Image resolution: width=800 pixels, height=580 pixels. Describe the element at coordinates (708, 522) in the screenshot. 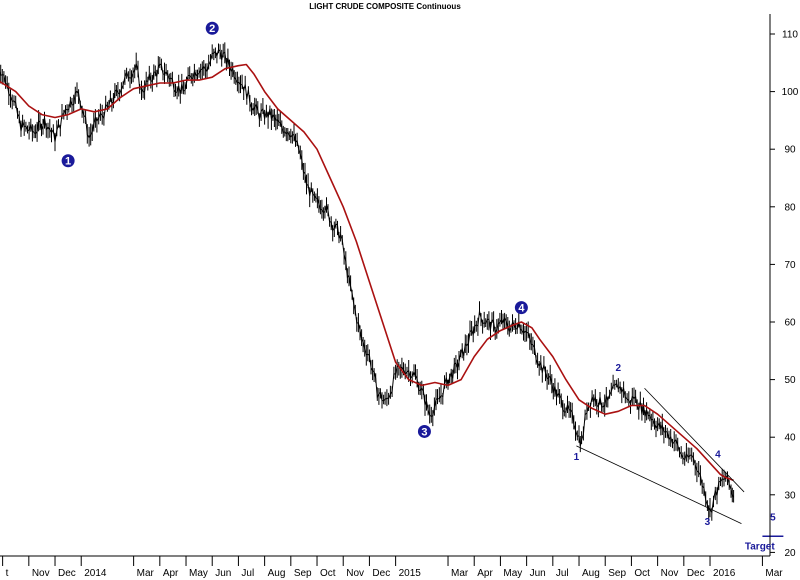

I see `wave-count-label: 3` at that location.